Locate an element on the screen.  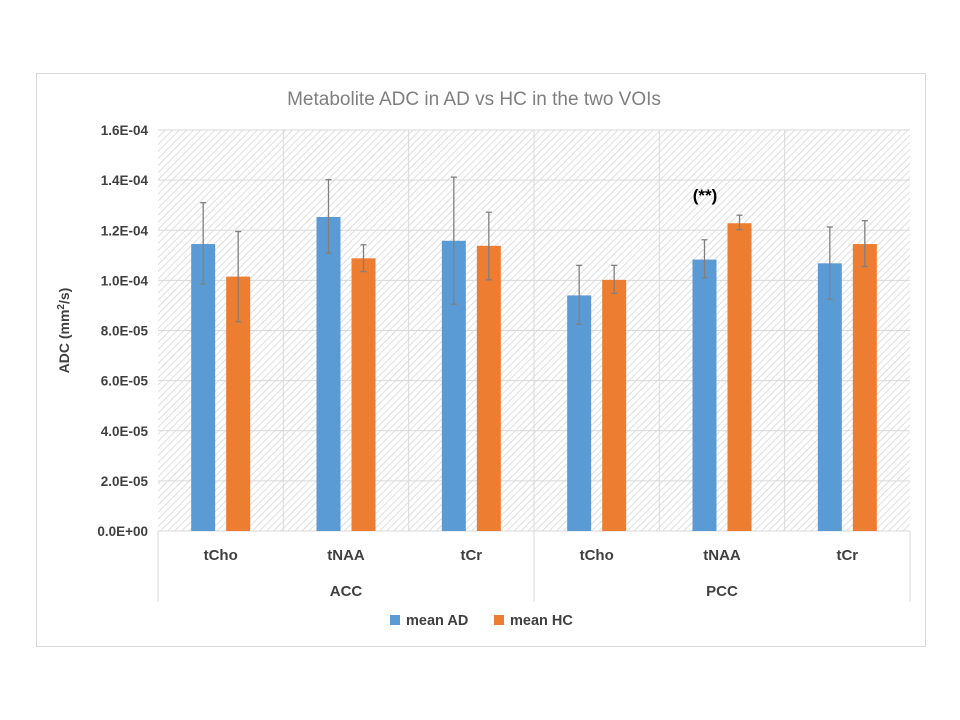
y-tick-label: 0.0E+00 is located at coordinates (122, 531).